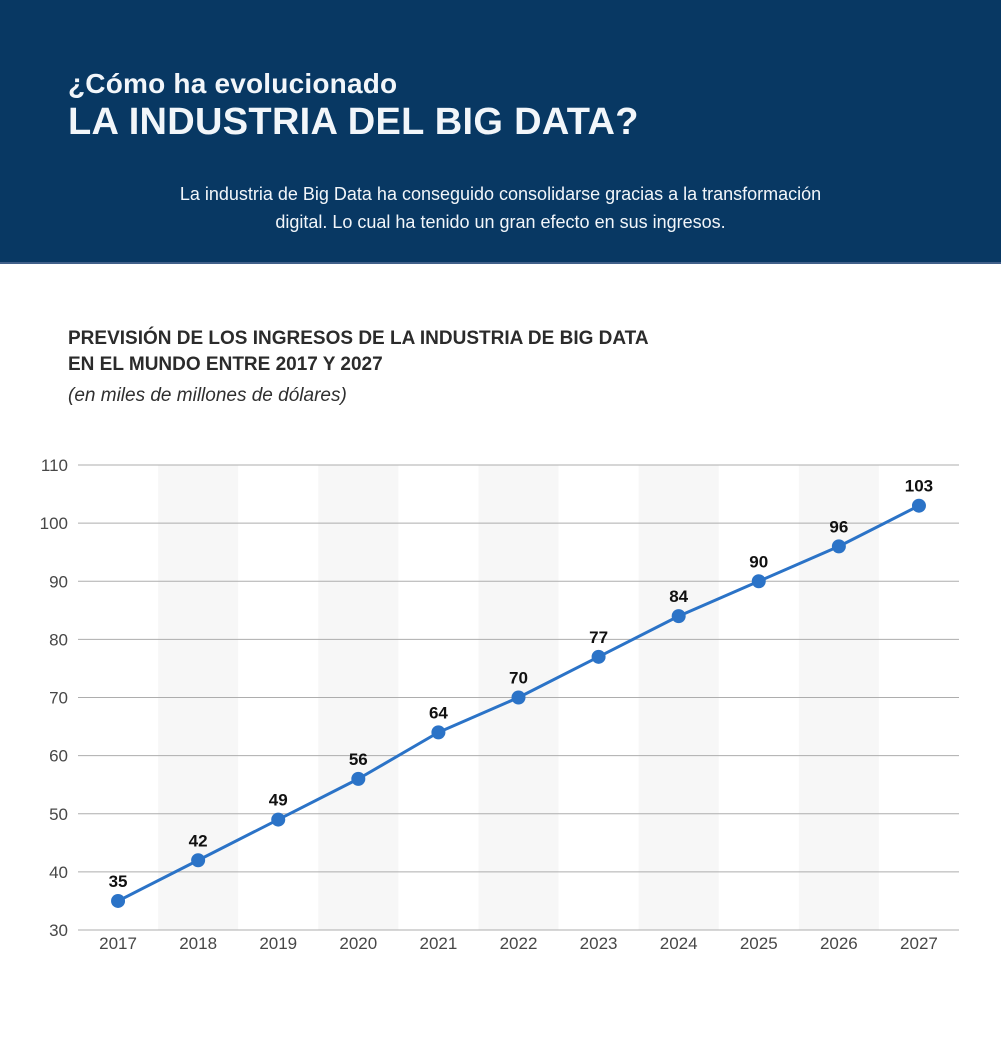  Describe the element at coordinates (118, 881) in the screenshot. I see `data-point-label: 35` at that location.